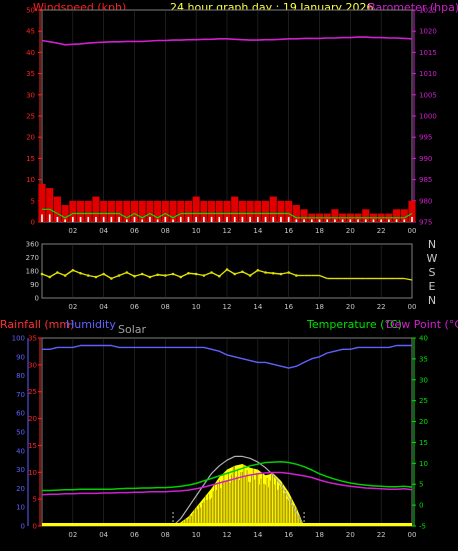 This screenshot has width=458, height=551. Describe the element at coordinates (432, 272) in the screenshot. I see `compass-label: S` at that location.